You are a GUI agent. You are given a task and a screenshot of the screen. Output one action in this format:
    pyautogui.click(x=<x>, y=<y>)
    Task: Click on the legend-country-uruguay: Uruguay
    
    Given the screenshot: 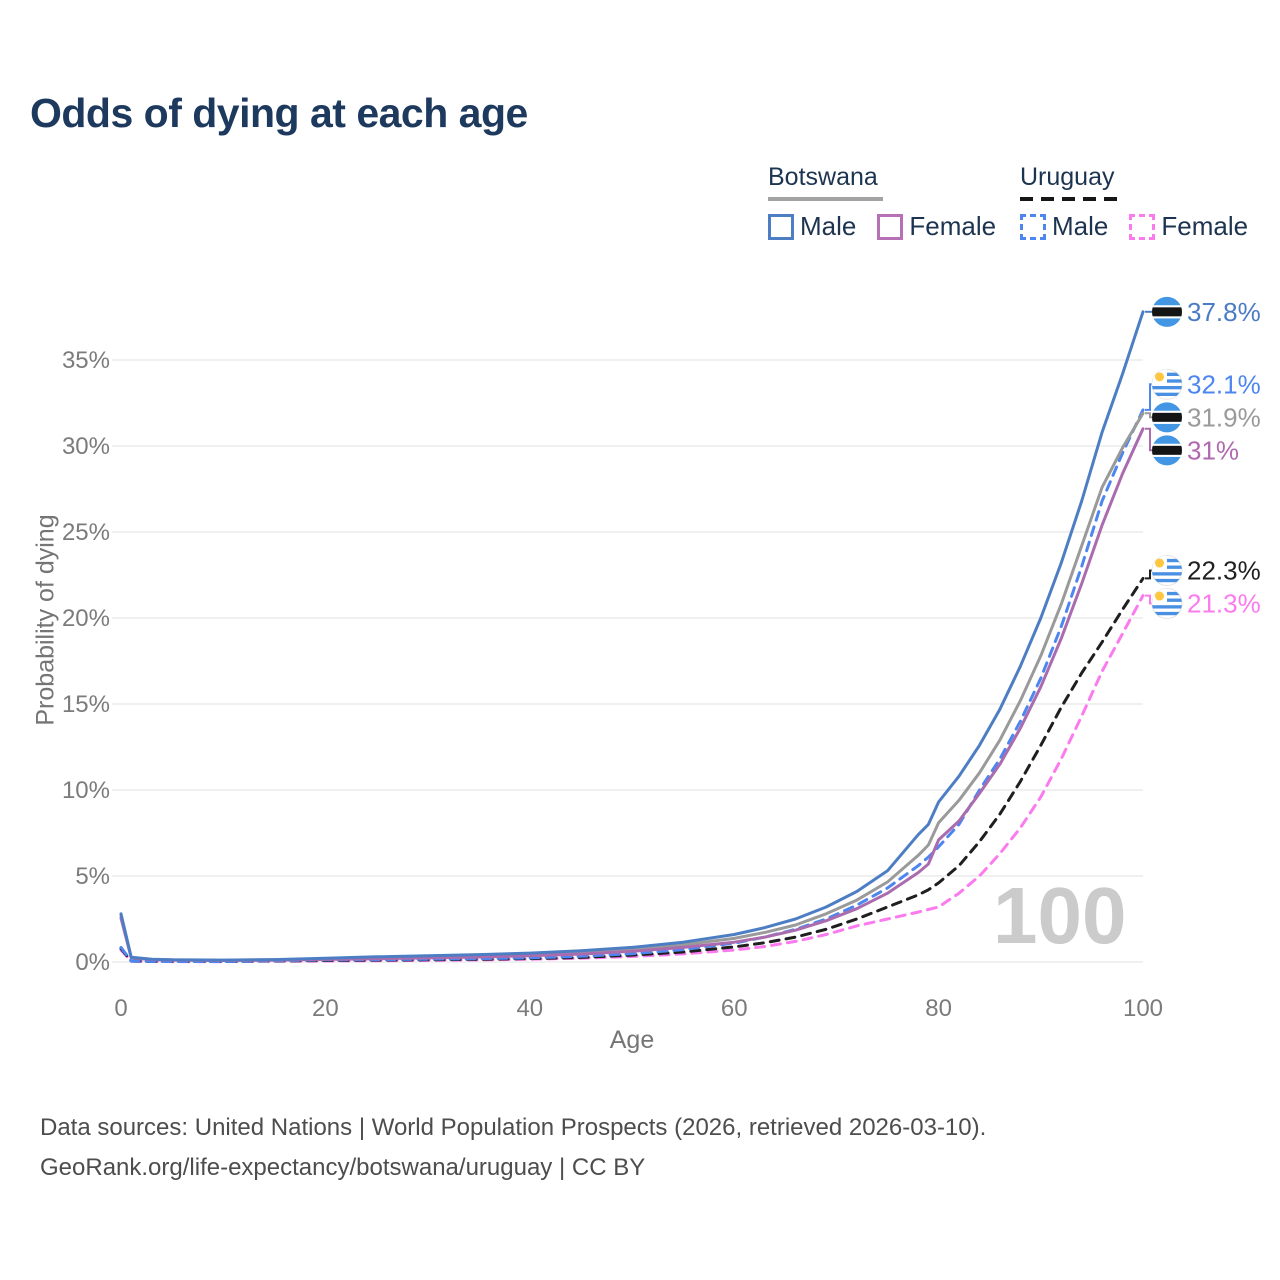 What is the action you would take?
    pyautogui.click(x=1067, y=177)
    